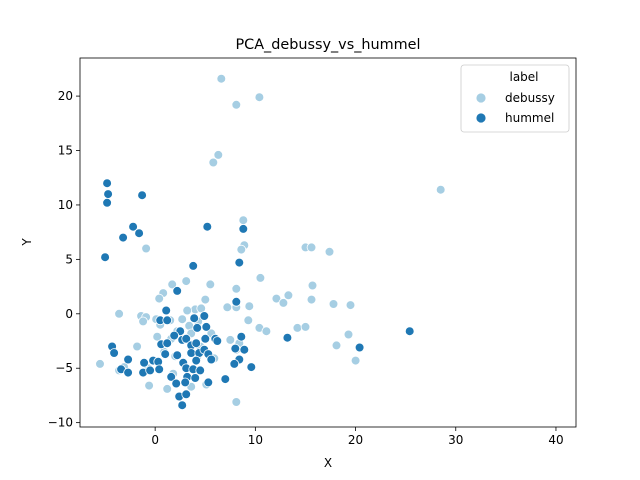  What do you see at coordinates (65, 205) in the screenshot?
I see `y-tick-label: 10` at bounding box center [65, 205].